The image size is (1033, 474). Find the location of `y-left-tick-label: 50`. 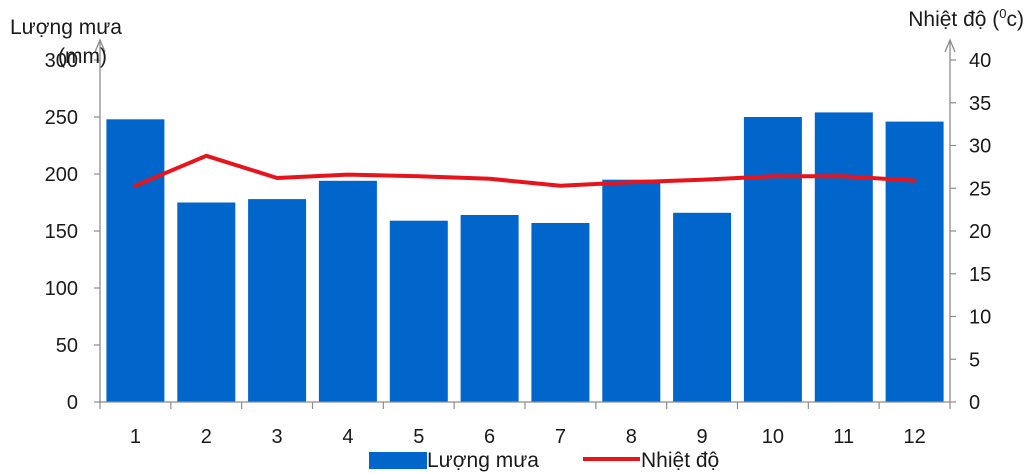

y-left-tick-label: 50 is located at coordinates (67, 346).